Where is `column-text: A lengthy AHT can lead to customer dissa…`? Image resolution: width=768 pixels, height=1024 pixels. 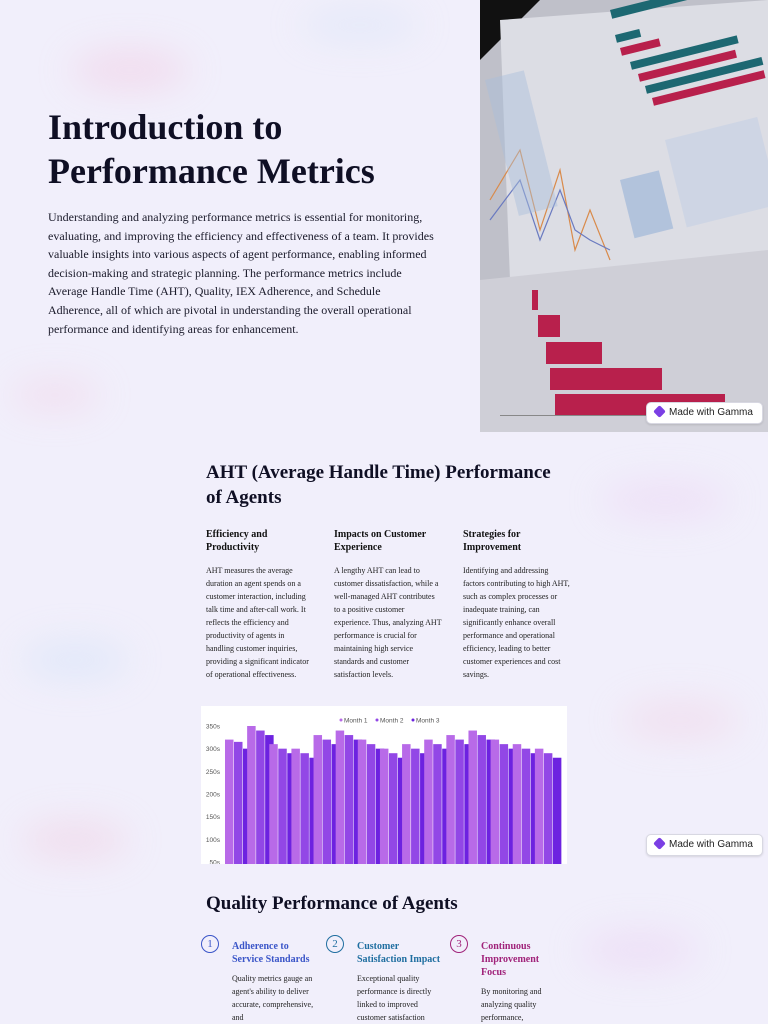
column-text: A lengthy AHT can lead to customer dissa… is located at coordinates (388, 622).